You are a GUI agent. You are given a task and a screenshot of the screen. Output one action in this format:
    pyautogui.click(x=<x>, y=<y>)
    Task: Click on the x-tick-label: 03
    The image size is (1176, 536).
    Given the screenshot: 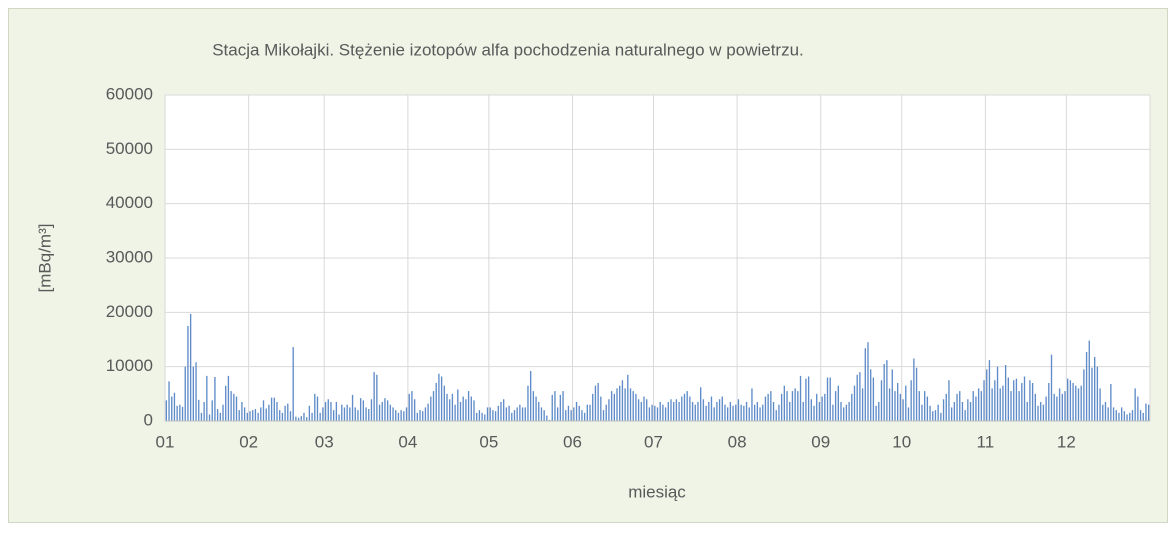 What is the action you would take?
    pyautogui.click(x=324, y=441)
    